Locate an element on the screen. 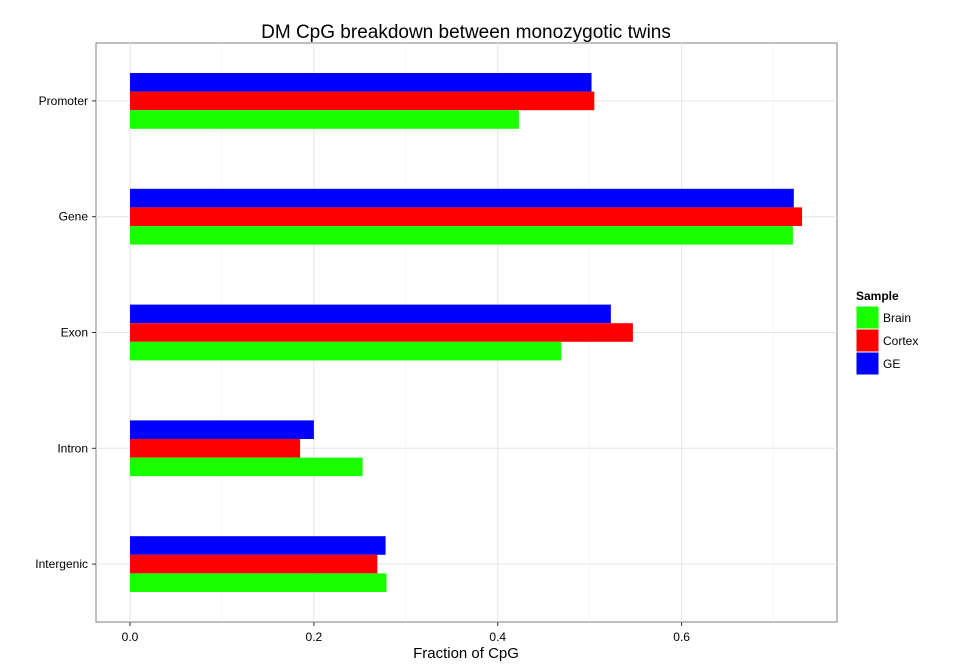 This screenshot has height=672, width=960. x-axis: 0.0 0.2 0.4 0.6 is located at coordinates (406, 633).